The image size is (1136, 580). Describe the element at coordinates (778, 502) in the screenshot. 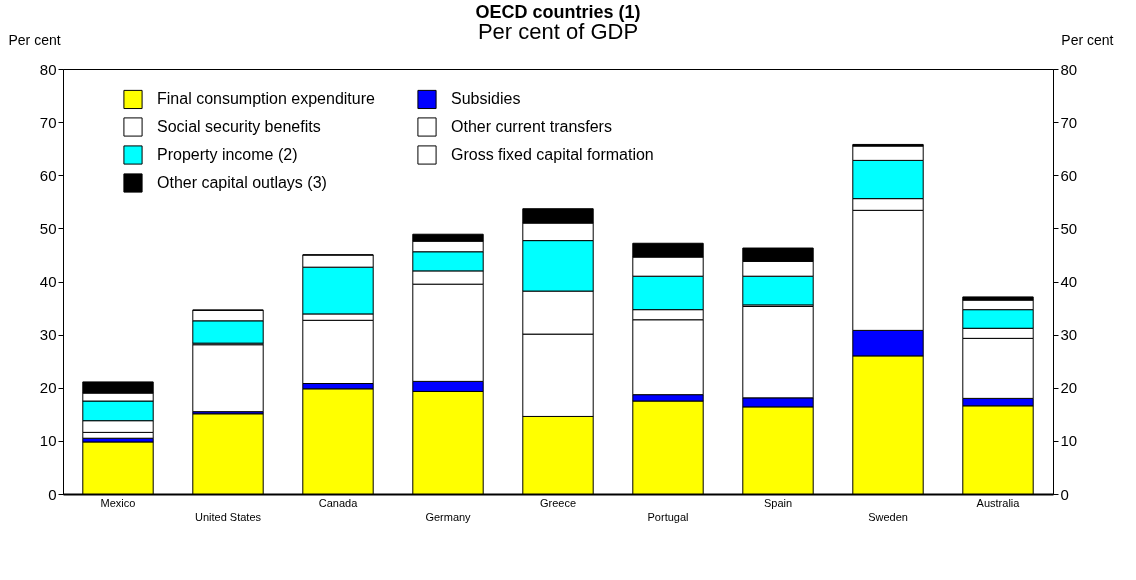

I see `x-tick-label: Spain` at that location.